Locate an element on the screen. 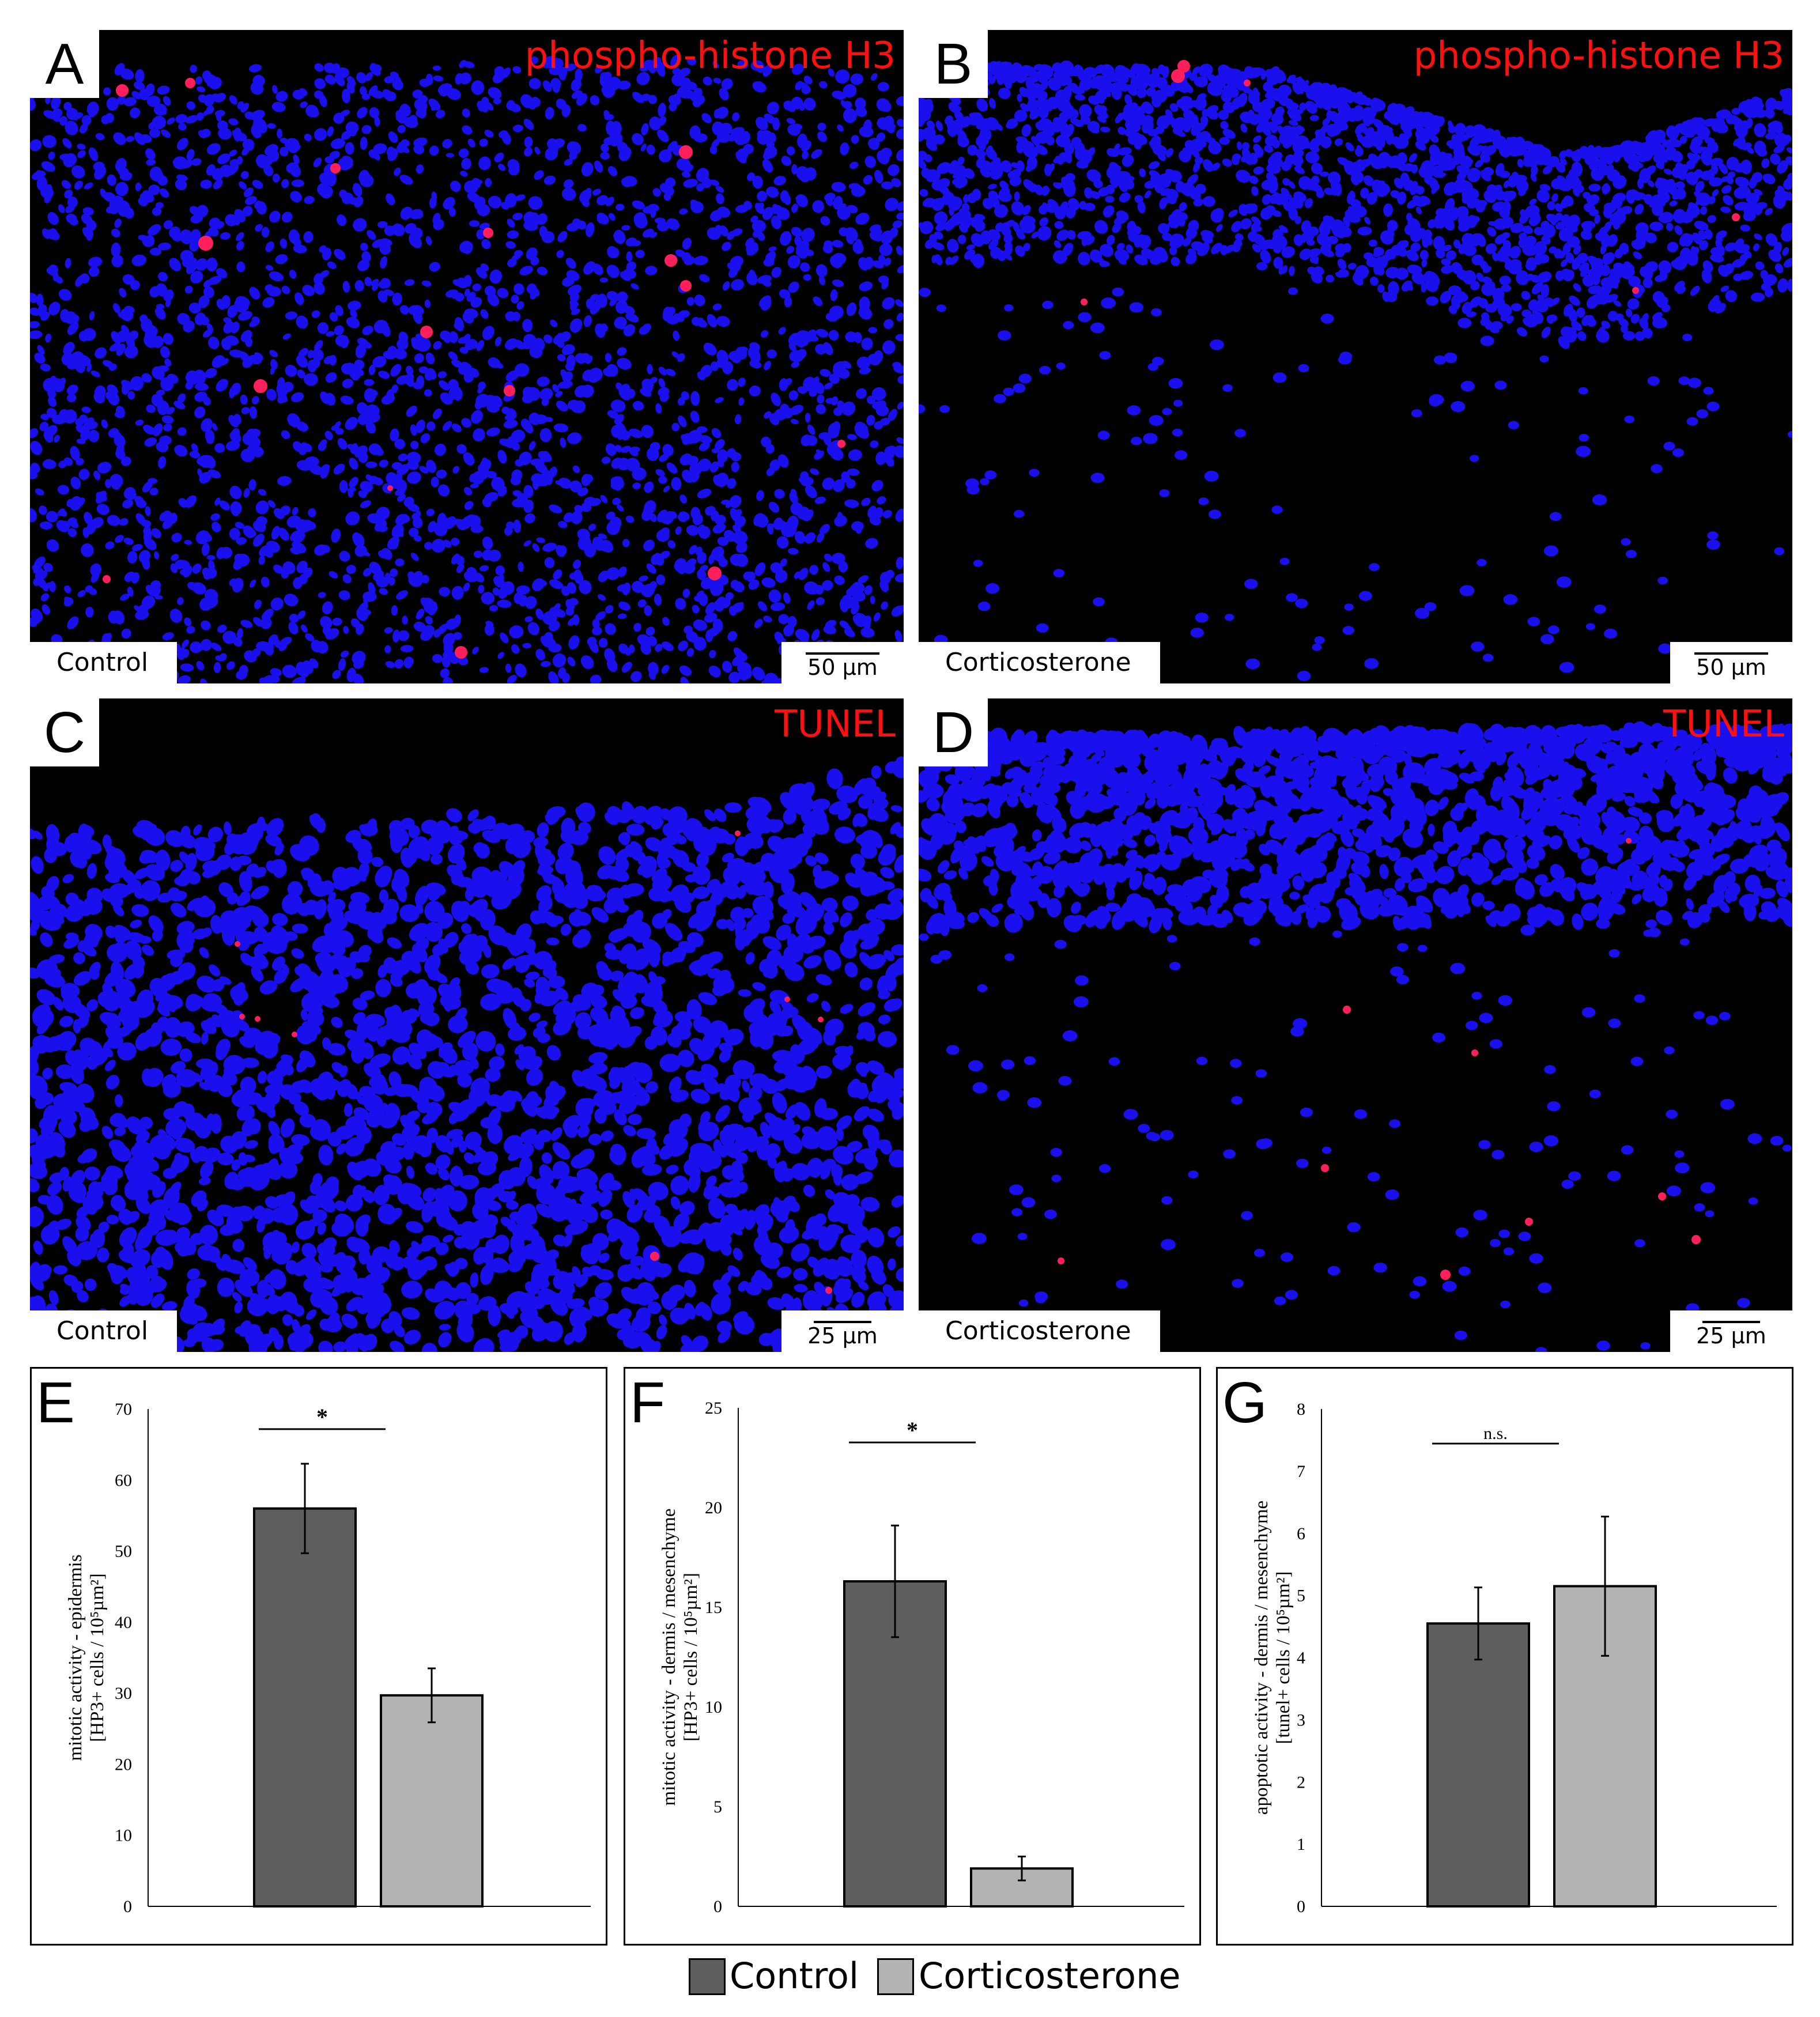 This screenshot has height=2017, width=1820. legend: Control Corticosterone is located at coordinates (910, 1977).